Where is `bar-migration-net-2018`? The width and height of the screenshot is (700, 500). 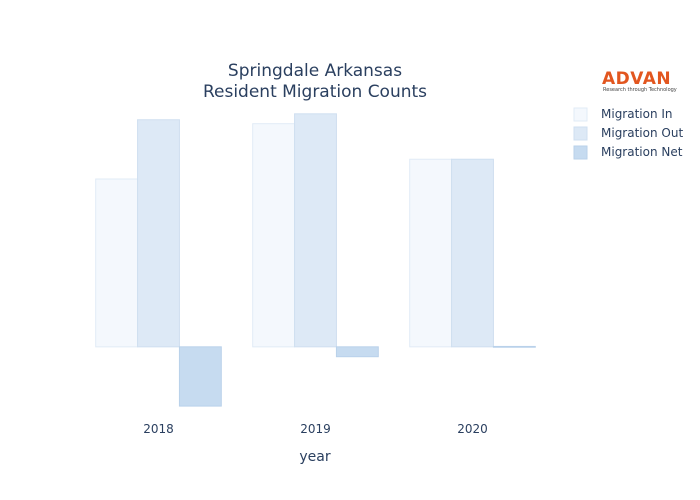 bar-migration-net-2018 is located at coordinates (200, 376).